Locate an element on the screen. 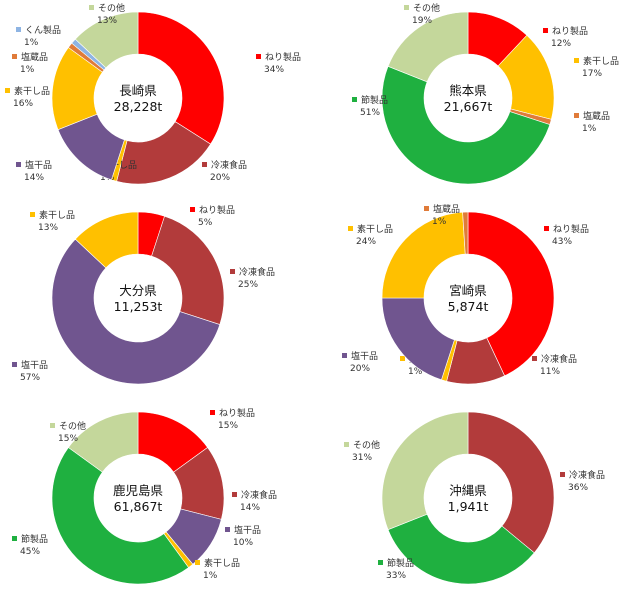  center-value: 5,874t is located at coordinates (468, 306).